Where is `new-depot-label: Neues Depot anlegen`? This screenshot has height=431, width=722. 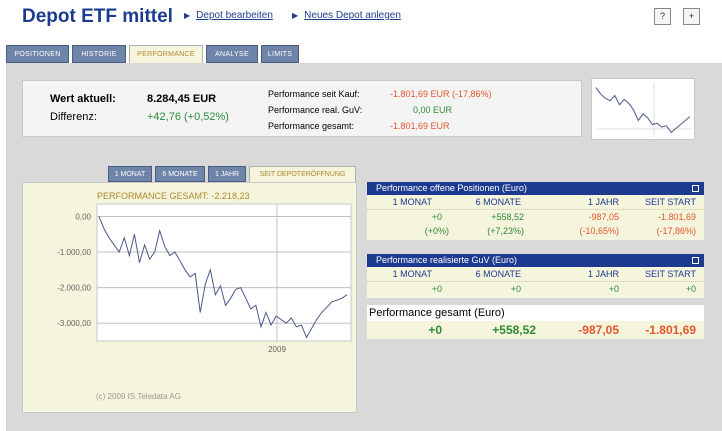 new-depot-label: Neues Depot anlegen is located at coordinates (352, 15).